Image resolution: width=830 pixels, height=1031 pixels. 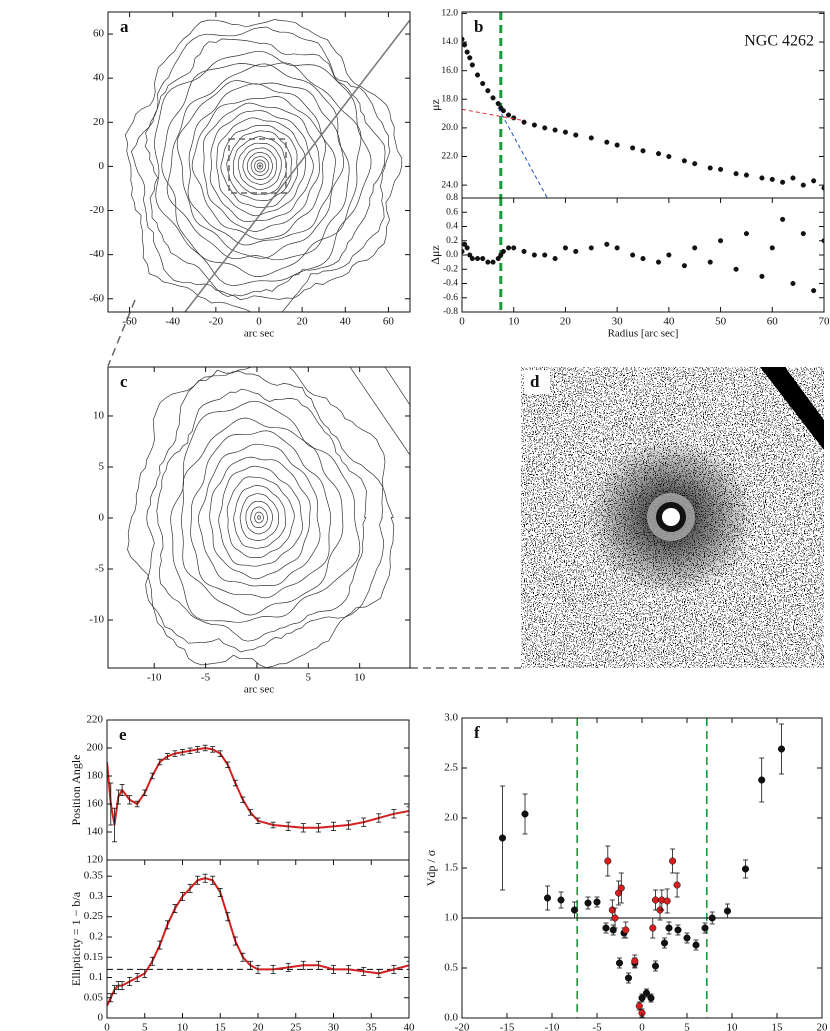 I want to click on panel-label: e, so click(x=123, y=734).